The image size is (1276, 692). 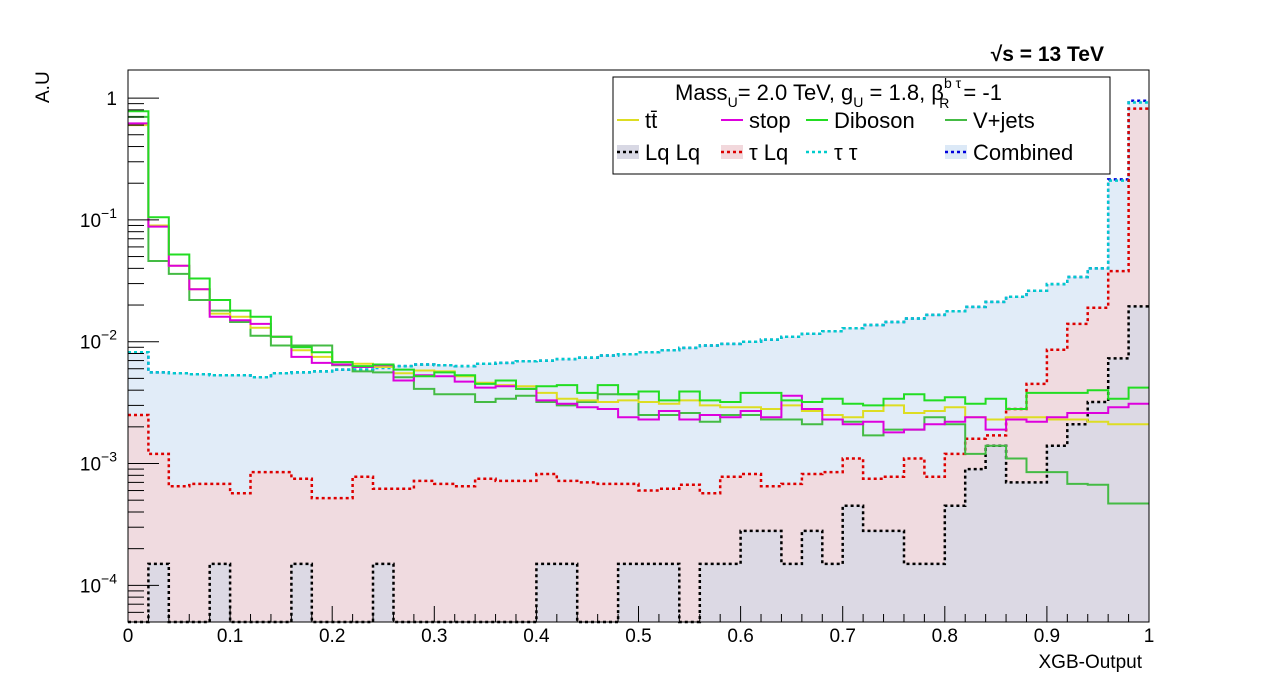 What do you see at coordinates (111, 99) in the screenshot?
I see `y-tick-label: 1` at bounding box center [111, 99].